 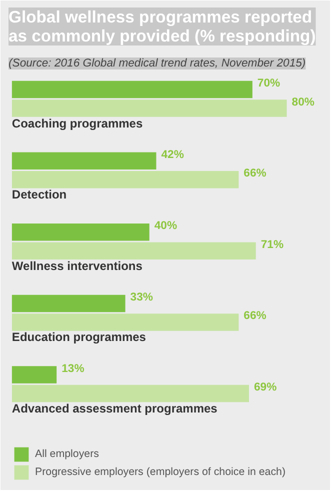 I want to click on y-tick-label: Wellness interventions, so click(x=77, y=265).